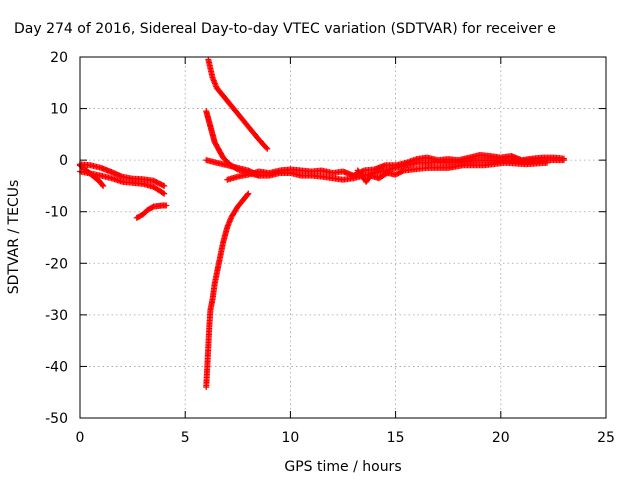 The height and width of the screenshot is (480, 640). What do you see at coordinates (290, 438) in the screenshot?
I see `x-tick-label: 10` at bounding box center [290, 438].